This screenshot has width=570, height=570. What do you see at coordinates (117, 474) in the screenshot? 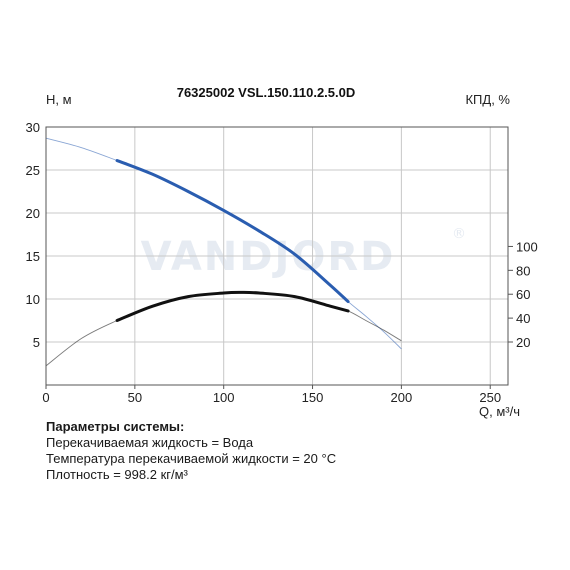
I see `param-density: Плотность = 998.2 кг/м³` at bounding box center [117, 474].